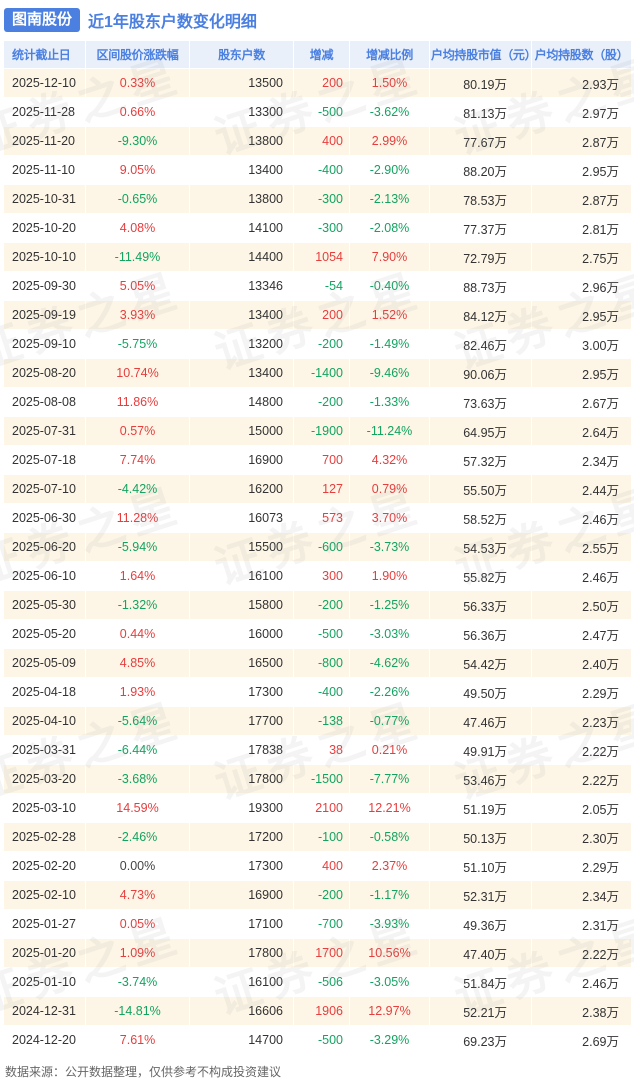 The width and height of the screenshot is (634, 1086). What do you see at coordinates (480, 547) in the screenshot?
I see `cell-avg-market-value: 54.53万` at bounding box center [480, 547].